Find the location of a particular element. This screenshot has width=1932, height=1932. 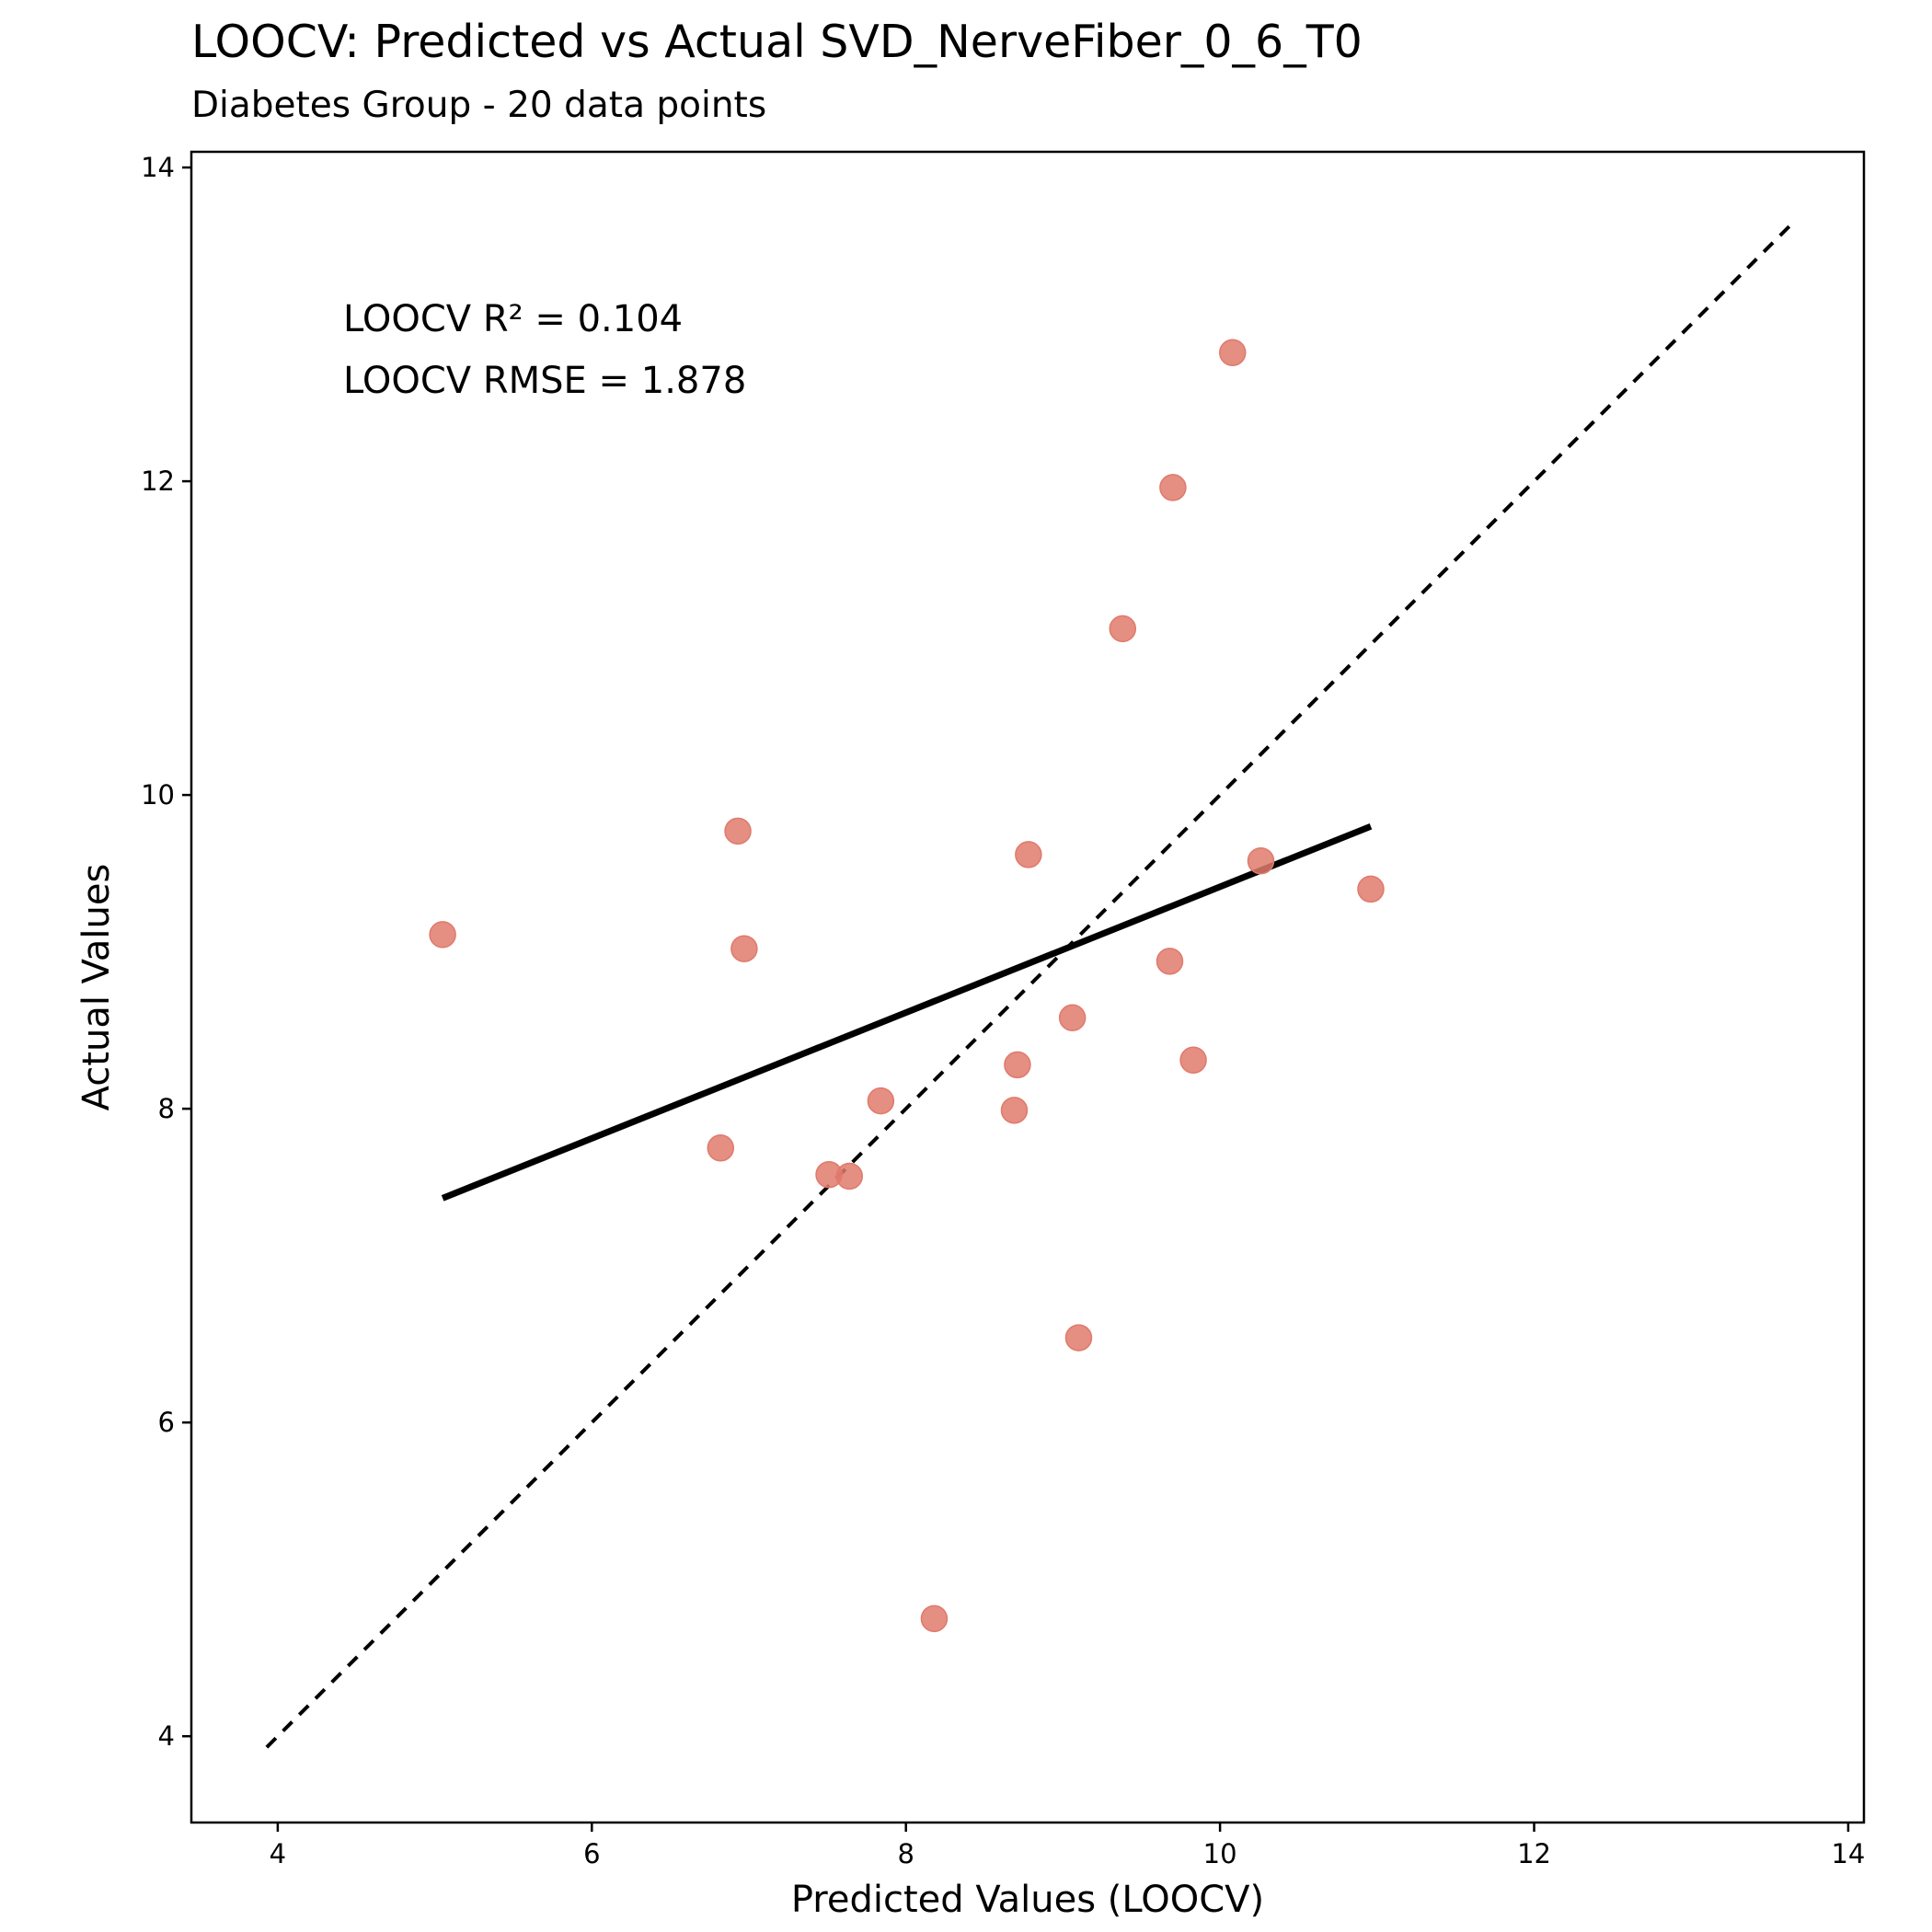

y-axis: 4 6 8 10 12 14 is located at coordinates (166, 952).